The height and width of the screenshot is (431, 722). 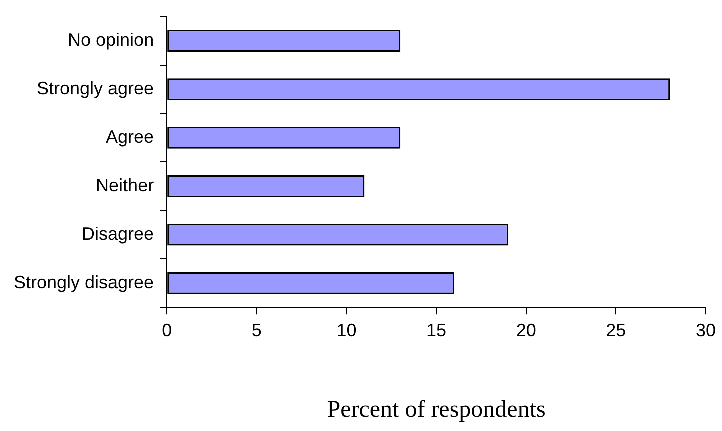 What do you see at coordinates (130, 136) in the screenshot?
I see `y-tick-label: Agree` at bounding box center [130, 136].